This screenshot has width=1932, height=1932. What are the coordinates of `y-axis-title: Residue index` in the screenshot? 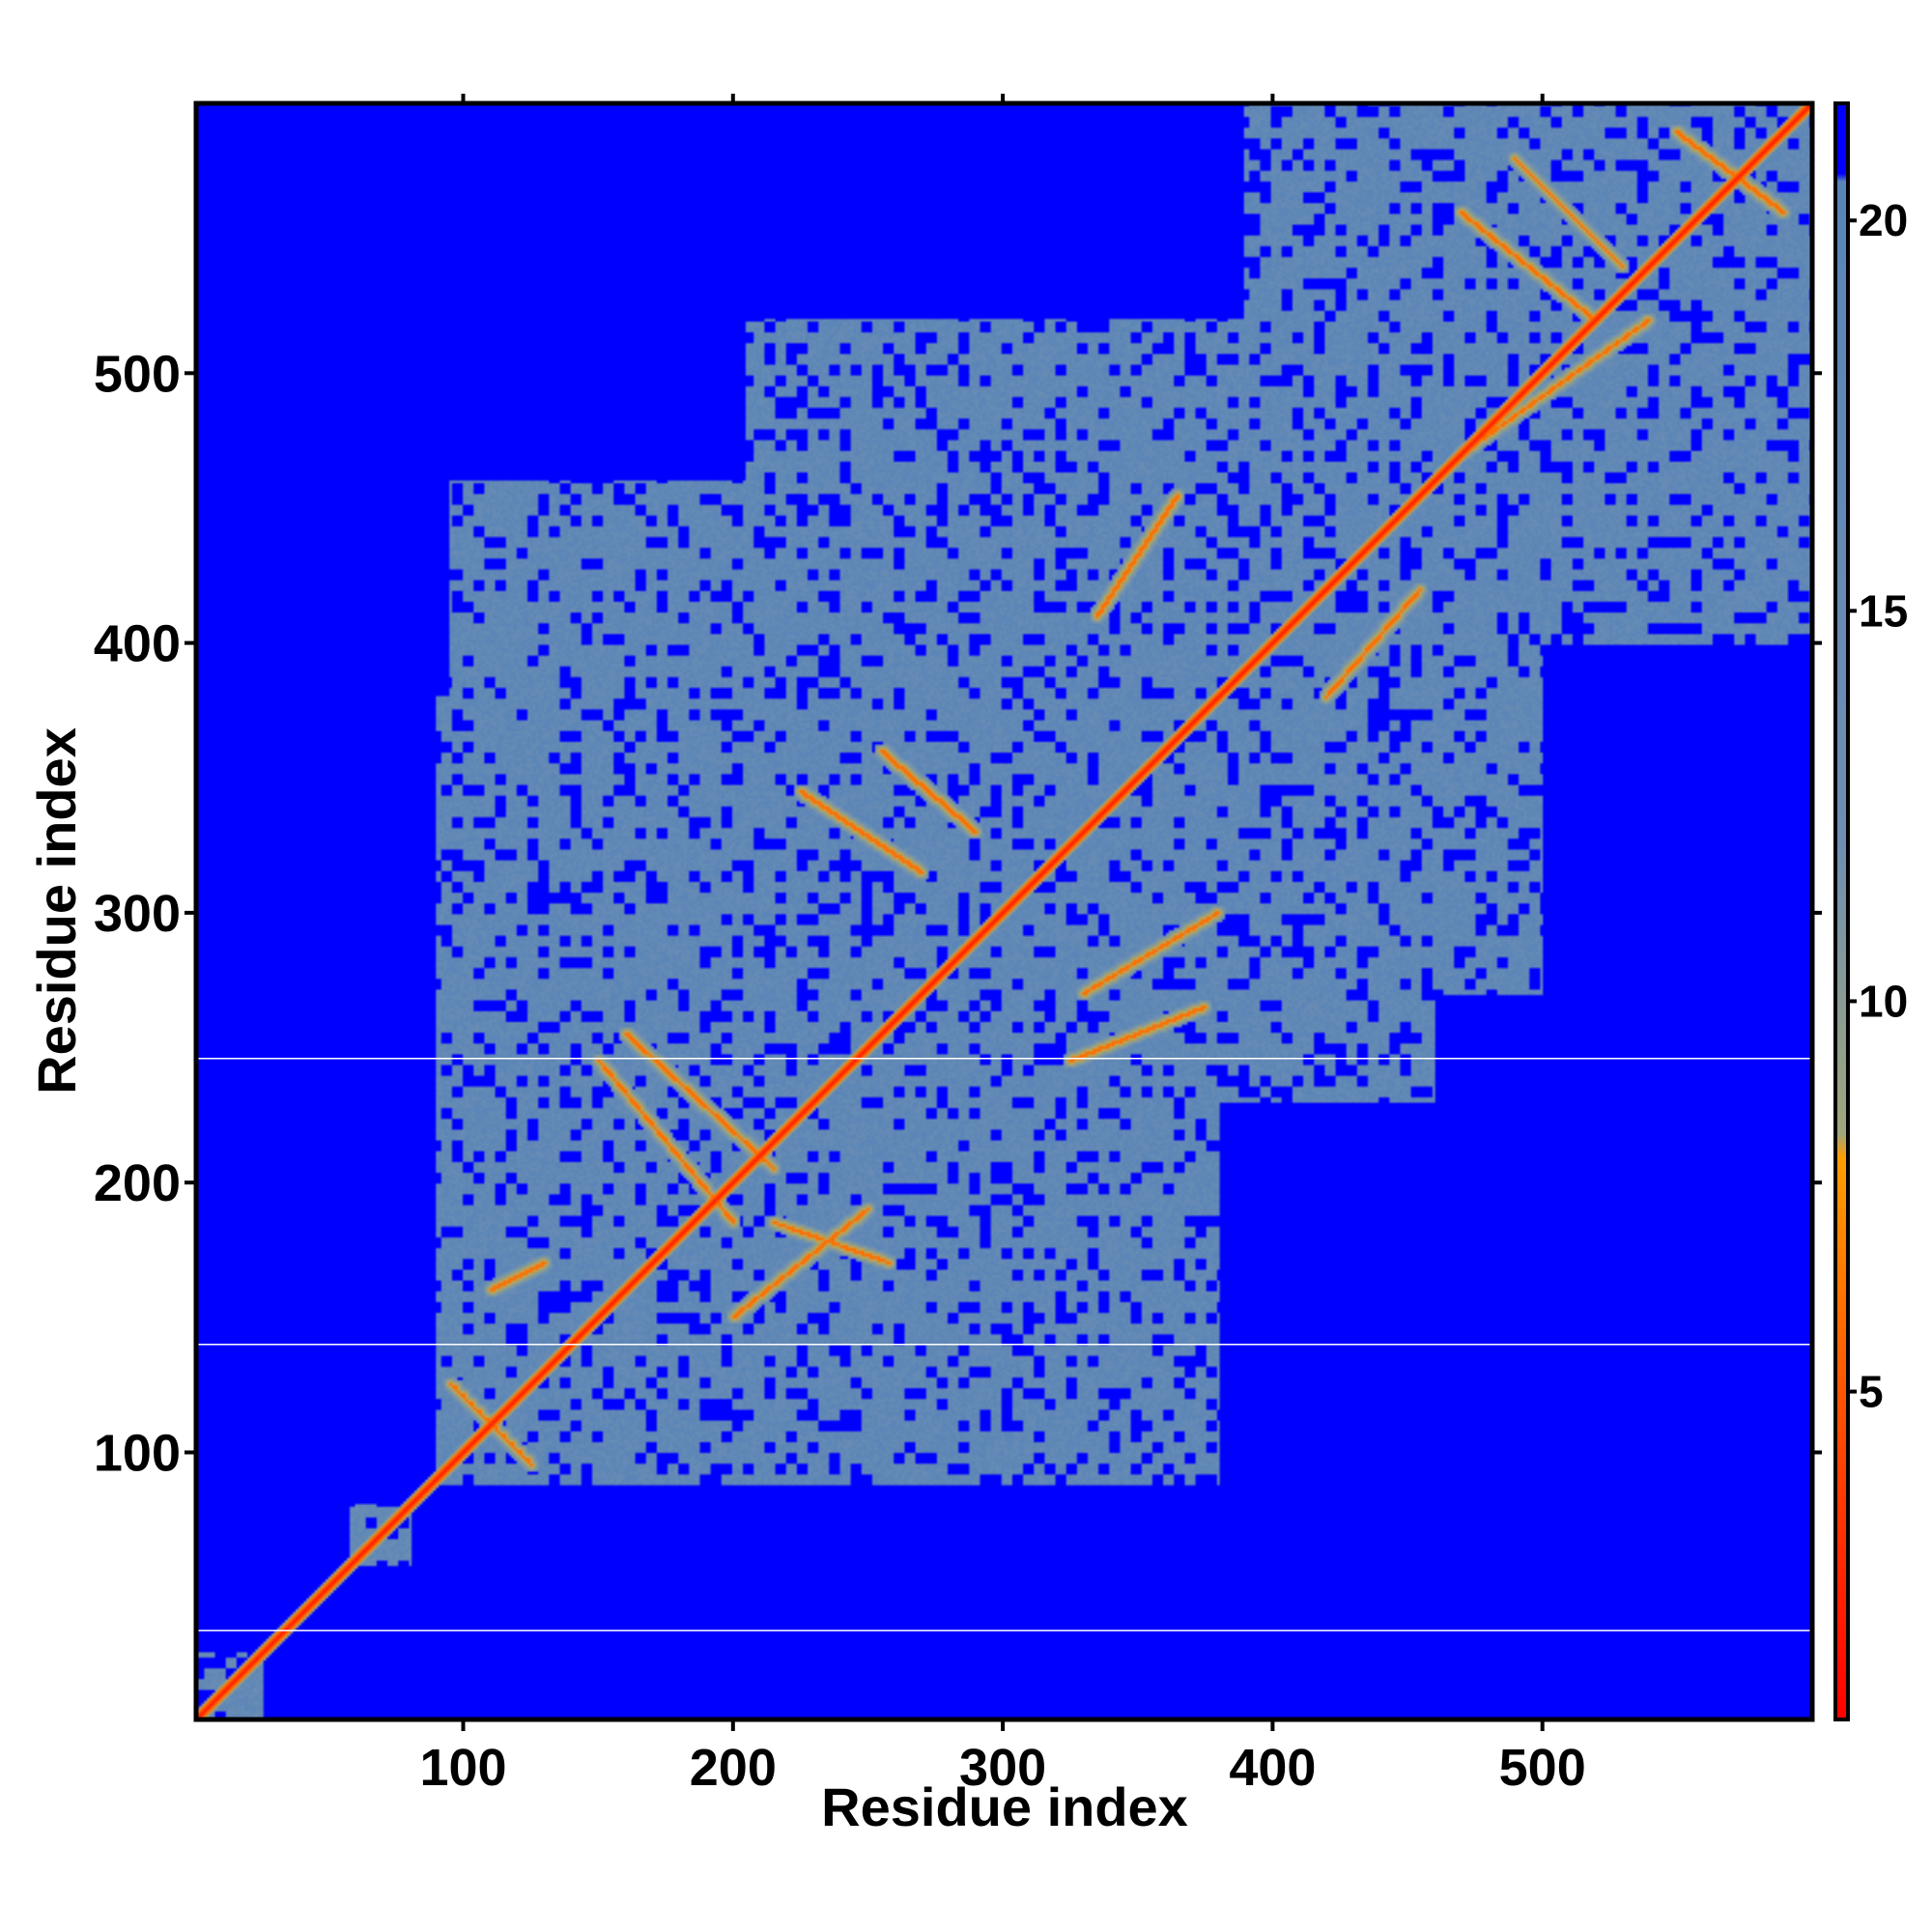 It's located at (56, 910).